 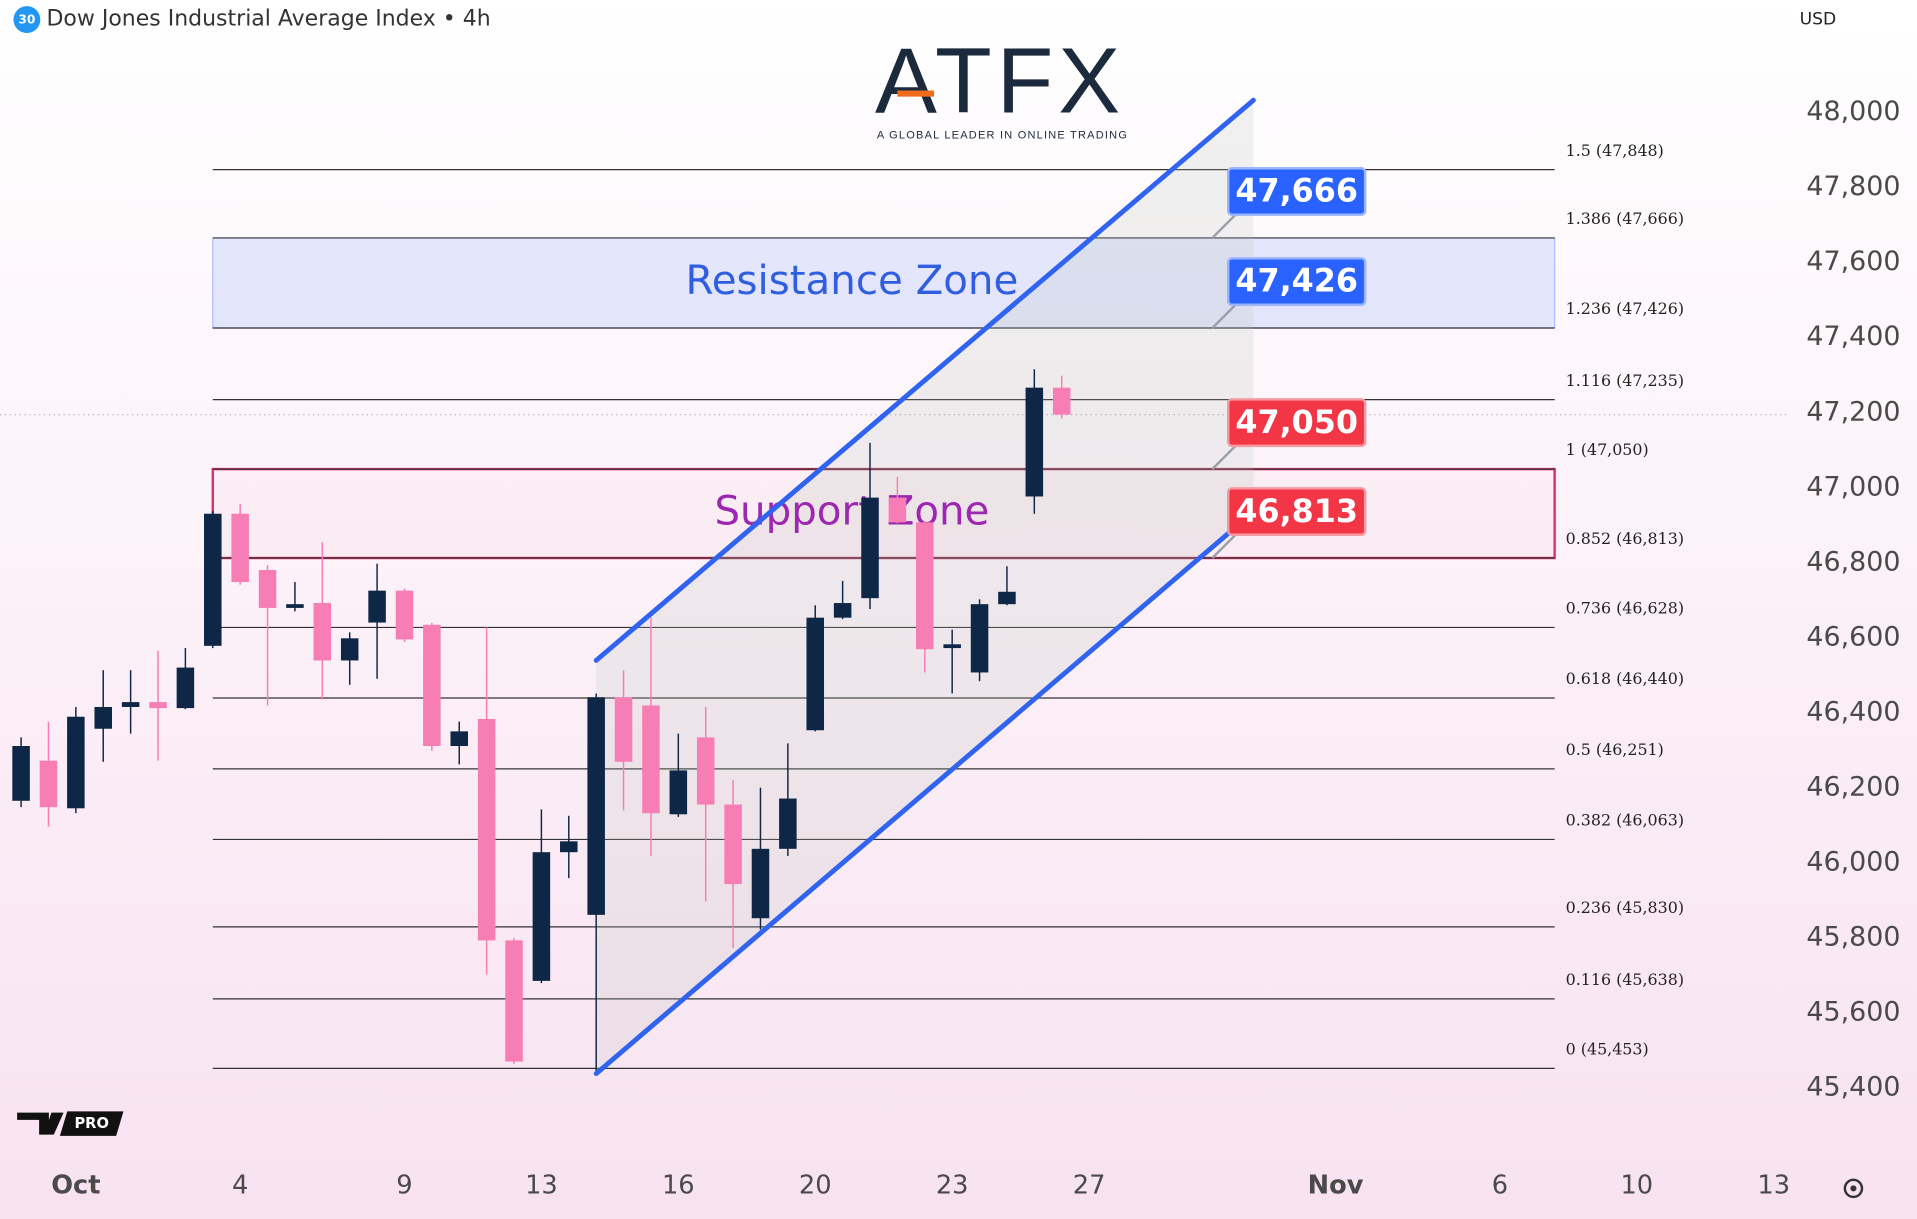 What do you see at coordinates (1818, 20) in the screenshot?
I see `currency: USD` at bounding box center [1818, 20].